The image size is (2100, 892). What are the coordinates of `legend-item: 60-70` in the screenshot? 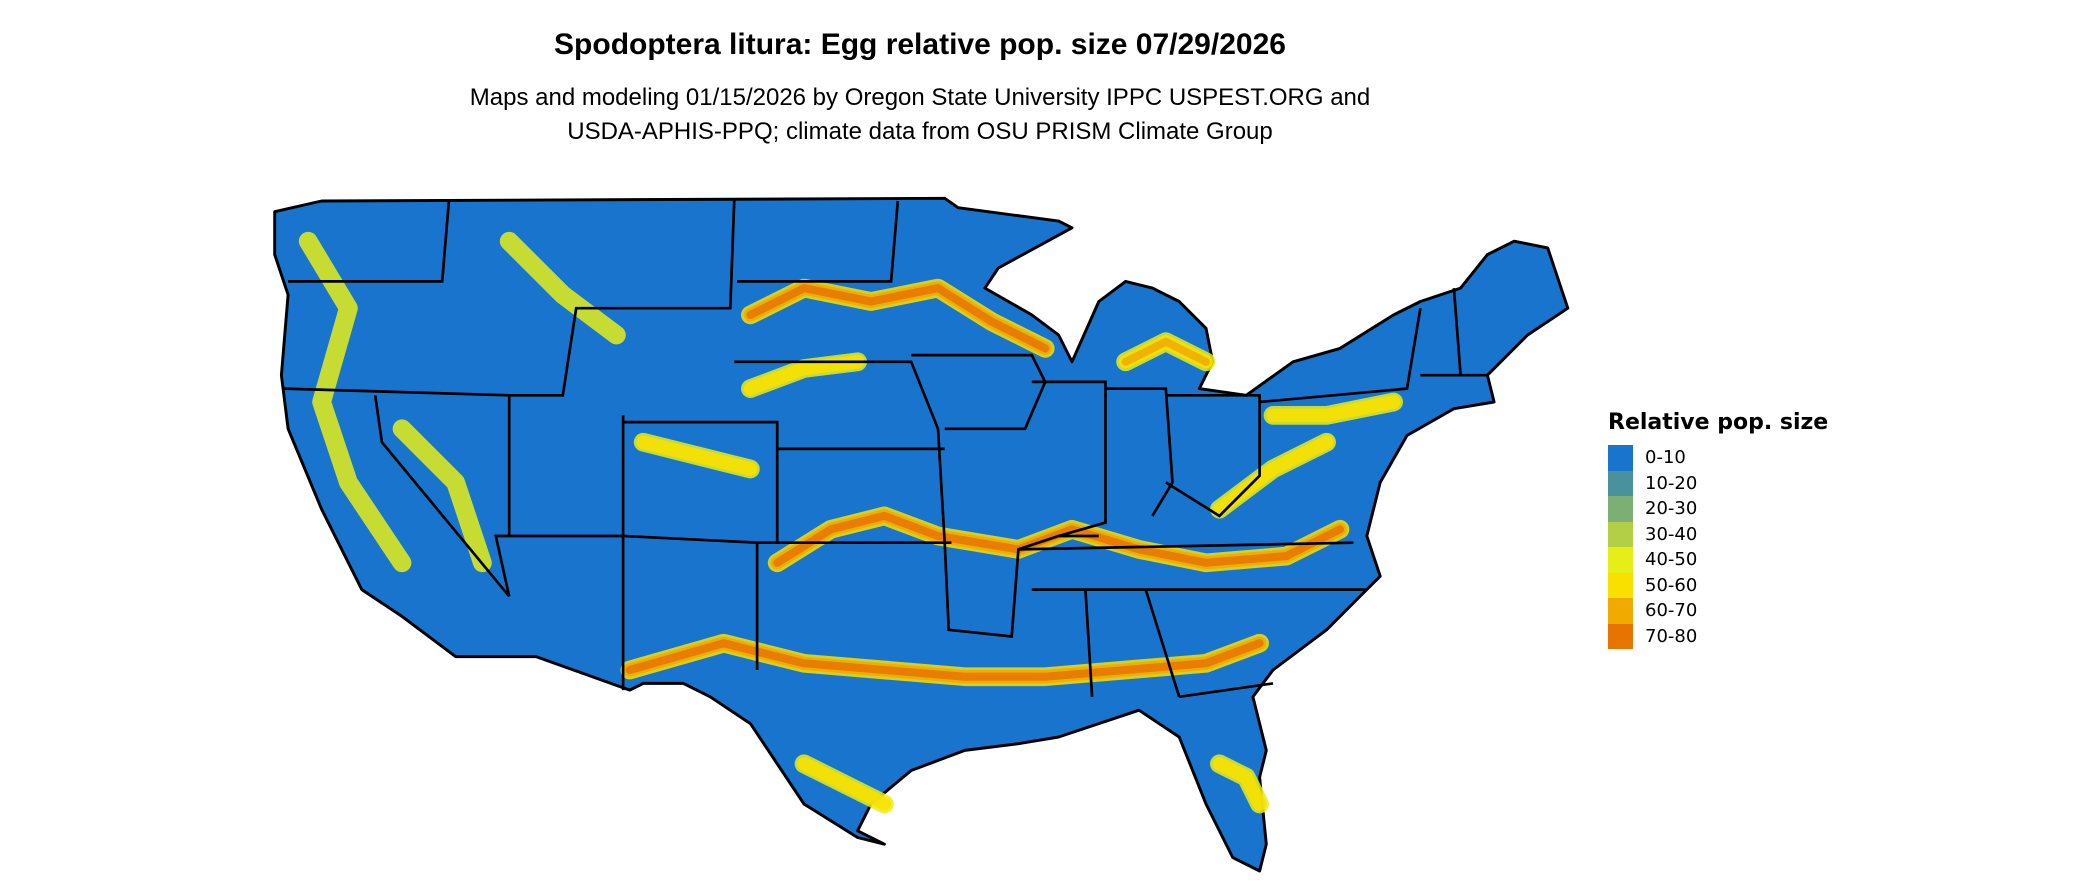 It's located at (1718, 611).